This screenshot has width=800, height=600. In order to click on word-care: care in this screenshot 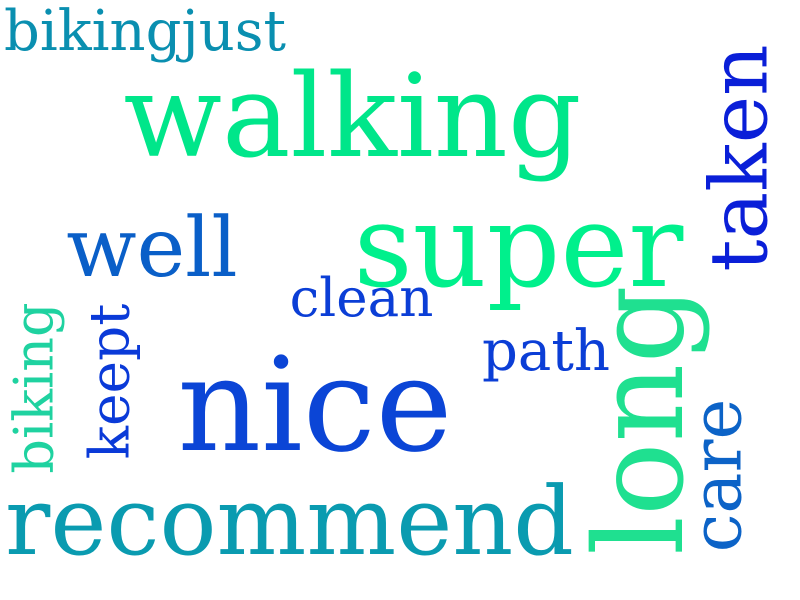, I will do `click(716, 475)`.